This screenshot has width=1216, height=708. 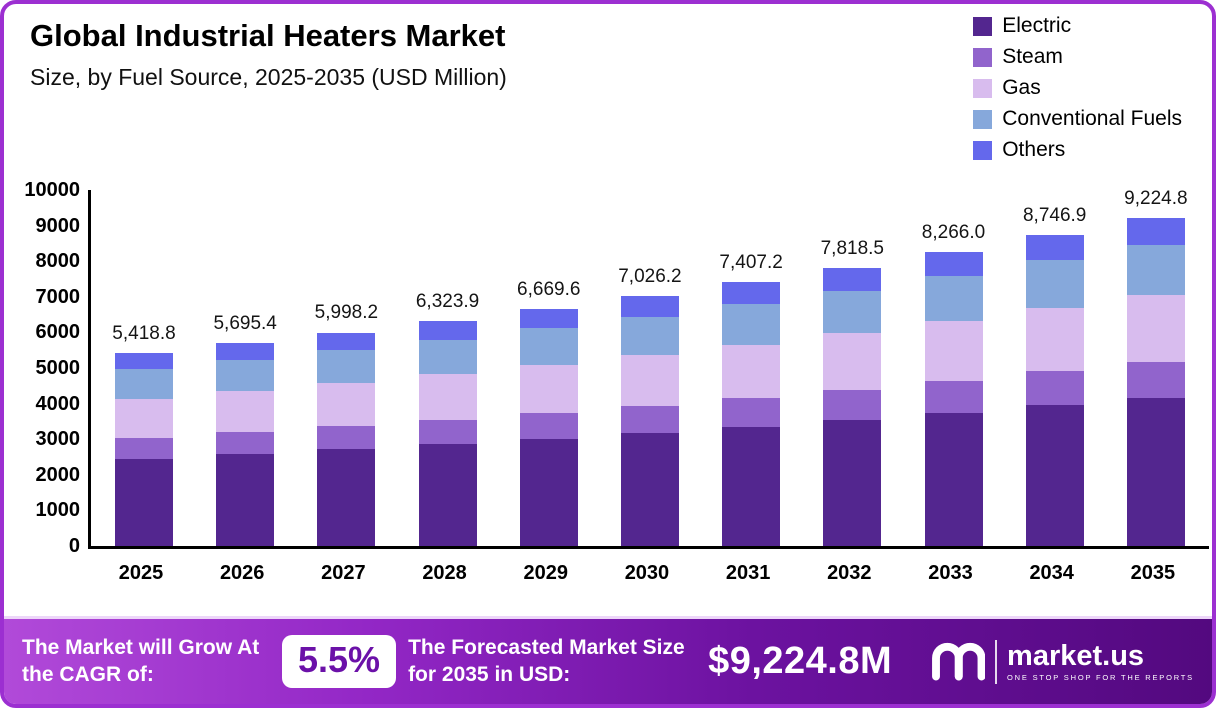 What do you see at coordinates (1156, 198) in the screenshot?
I see `bar-total-label: 9,224.8` at bounding box center [1156, 198].